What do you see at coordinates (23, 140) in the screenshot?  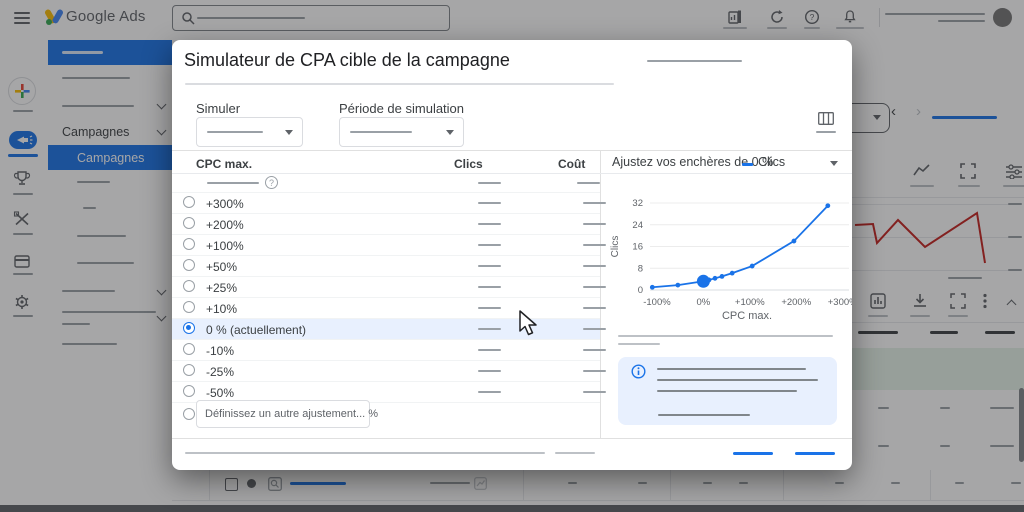 I see `campaigns-nav-button` at bounding box center [23, 140].